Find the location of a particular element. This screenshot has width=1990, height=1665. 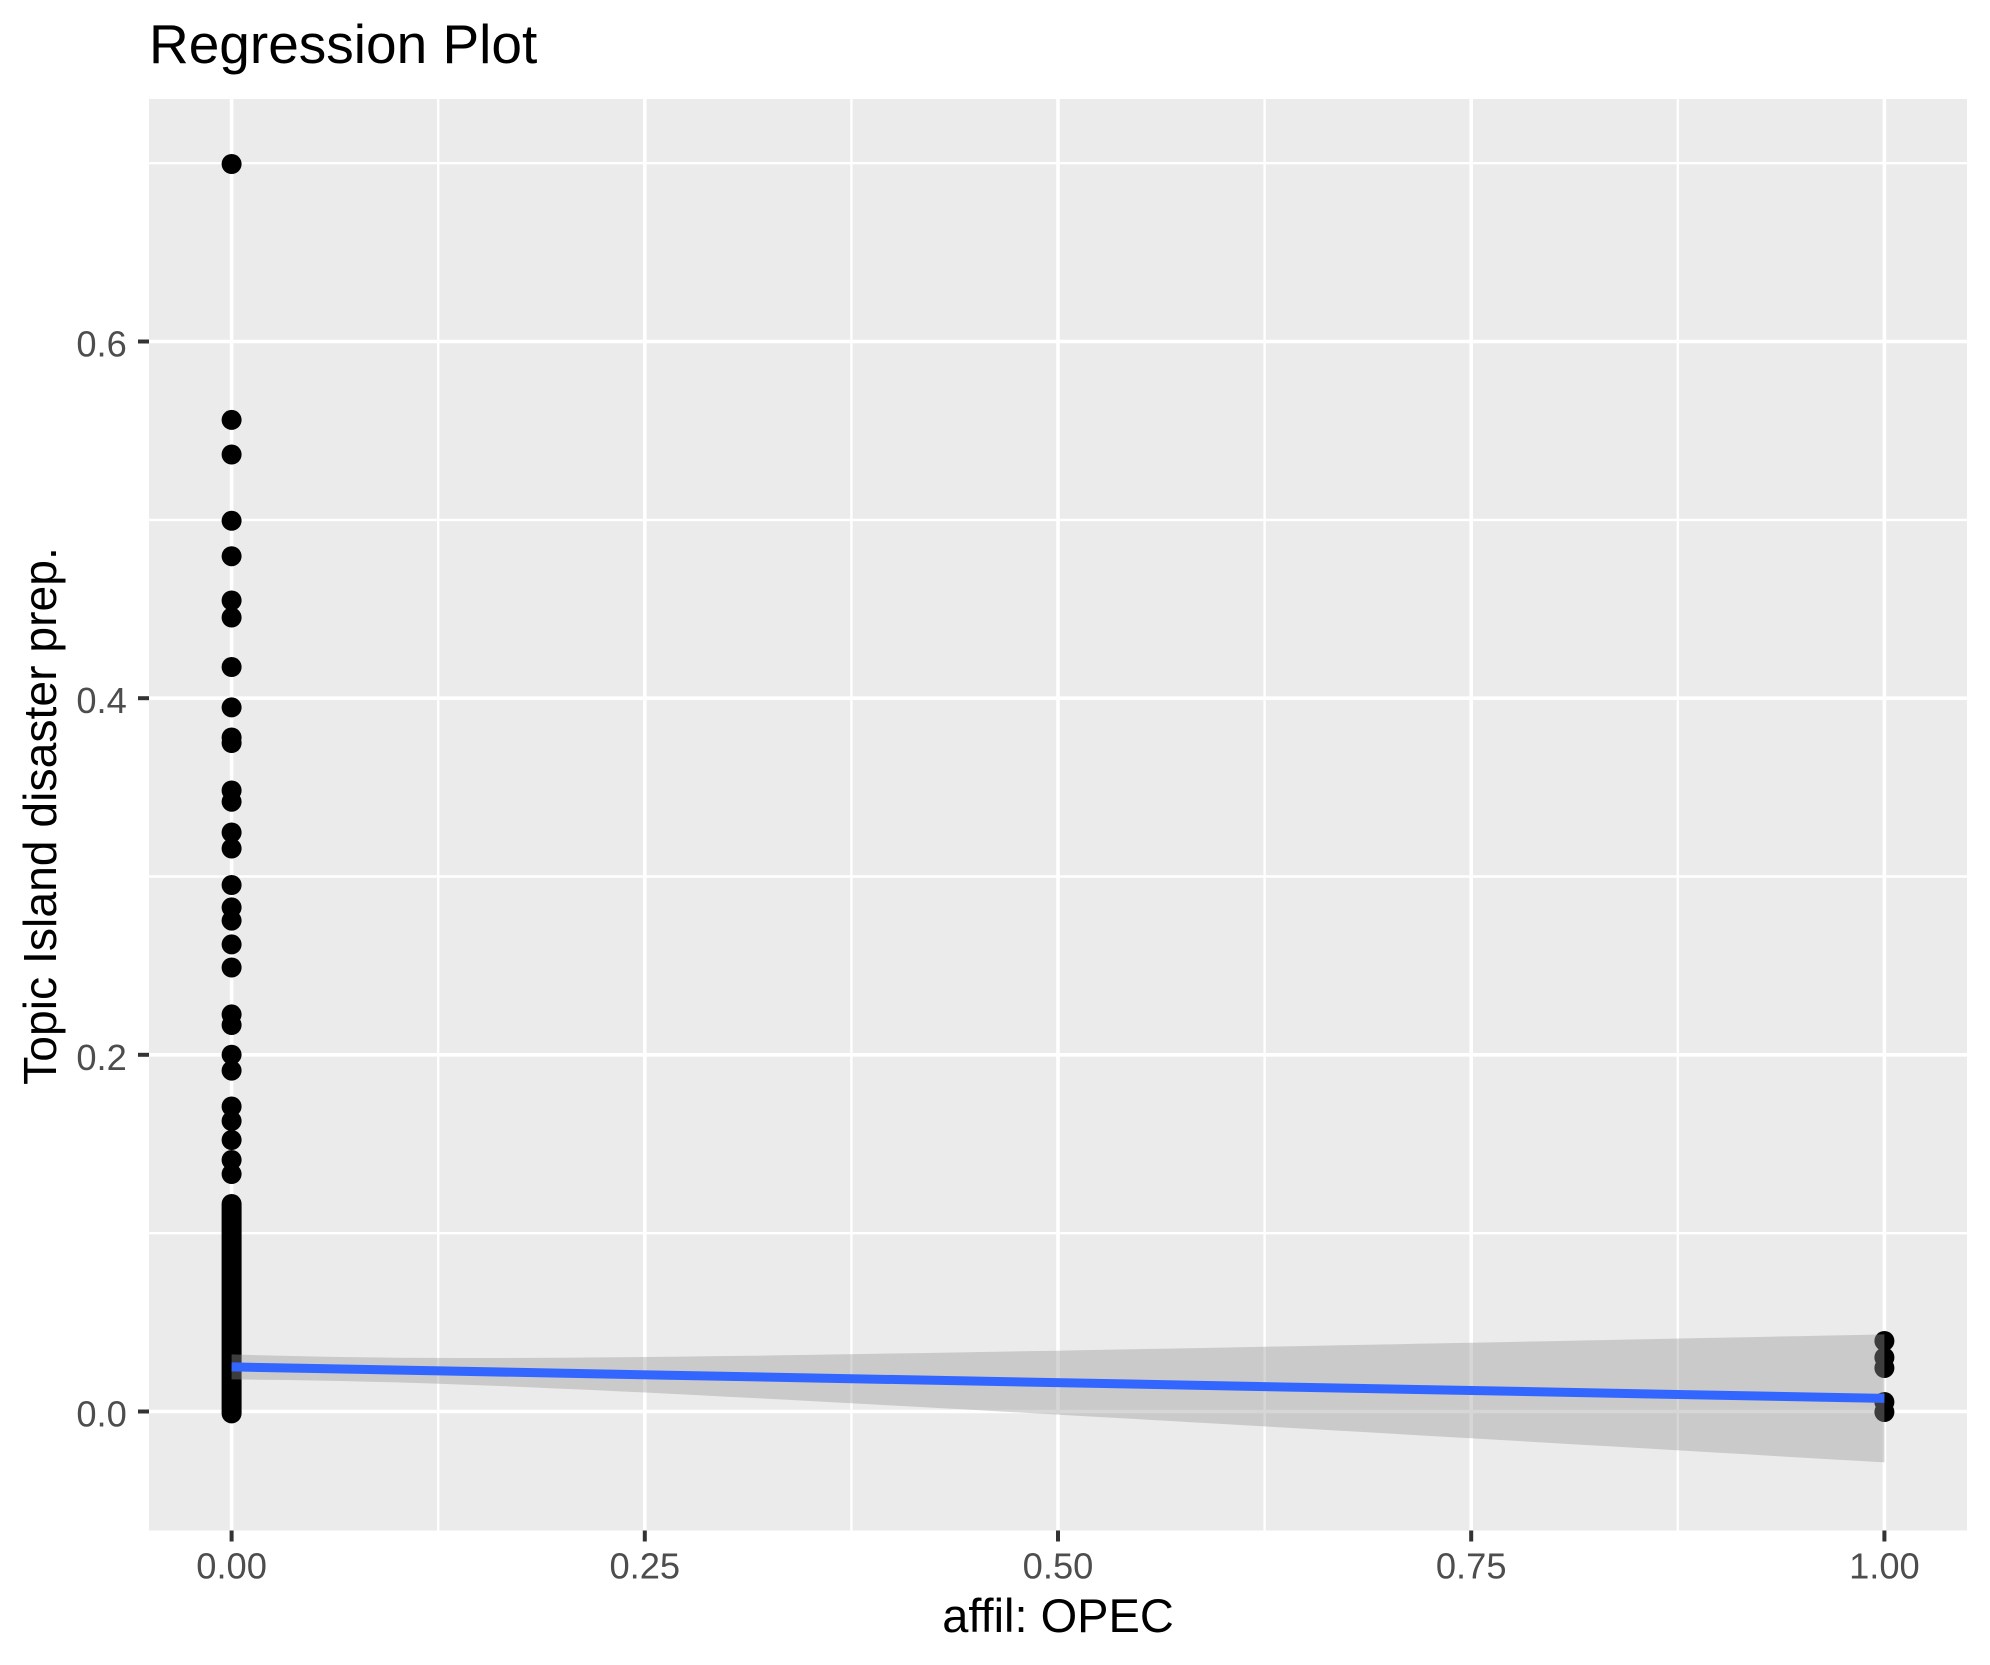

svg-text: Regression Plot is located at coordinates (343, 44).